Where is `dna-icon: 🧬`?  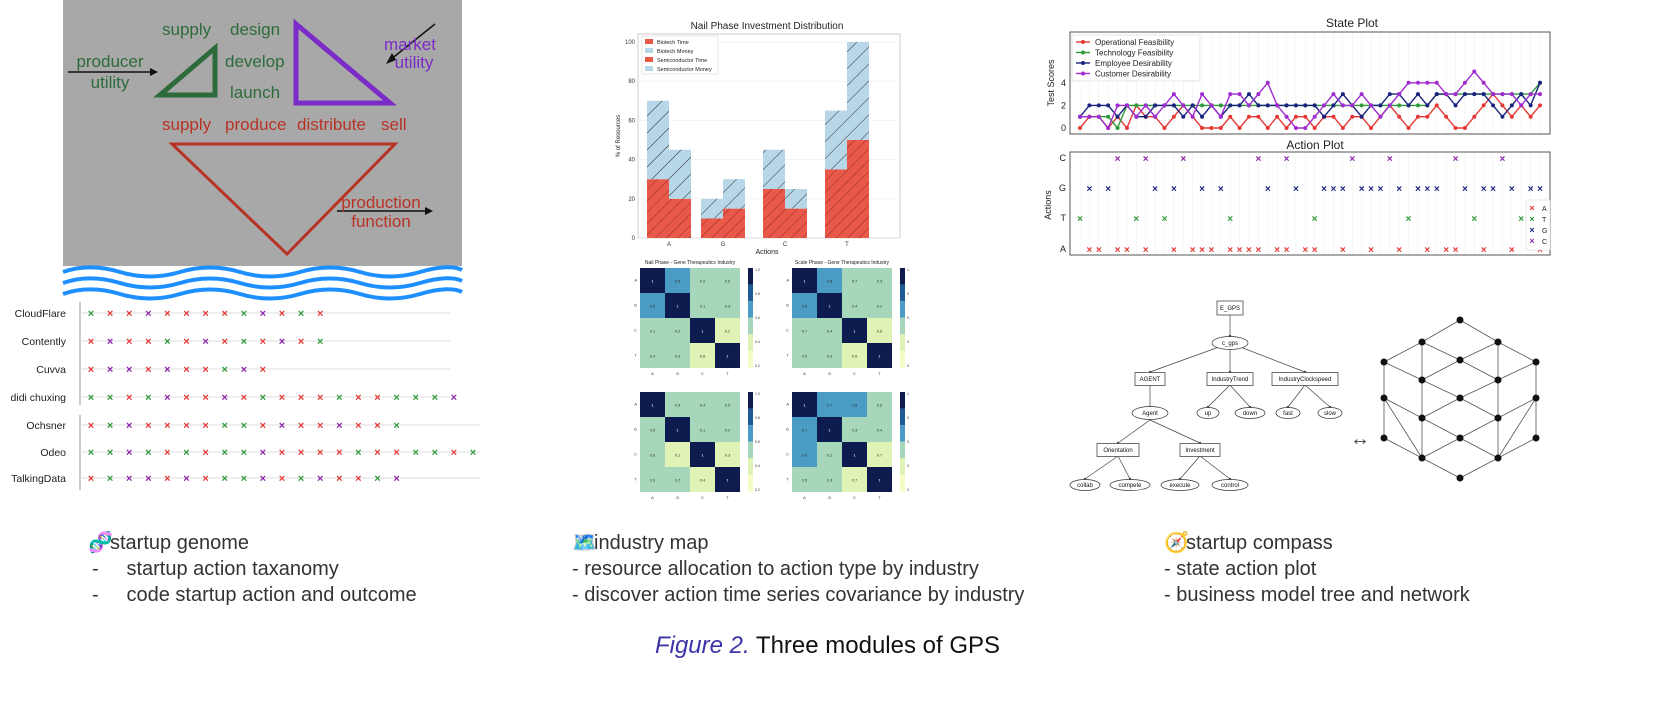 dna-icon: 🧬 is located at coordinates (100, 543).